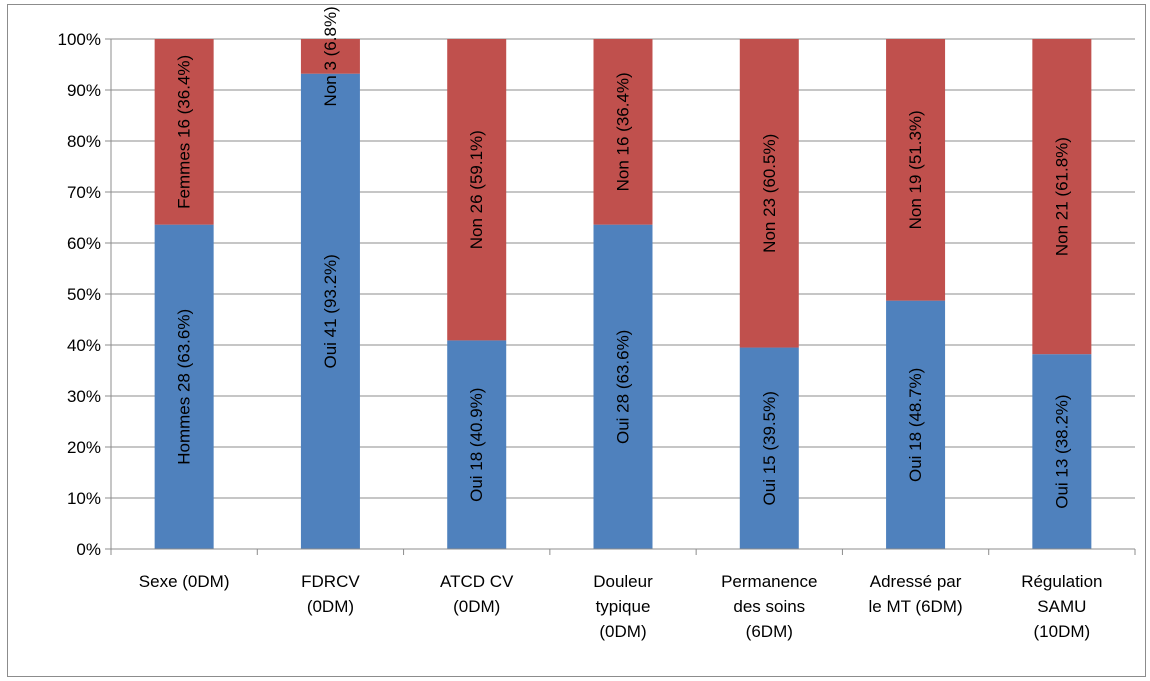 This screenshot has height=681, width=1150. I want to click on y-tick-label: 50%, so click(84, 294).